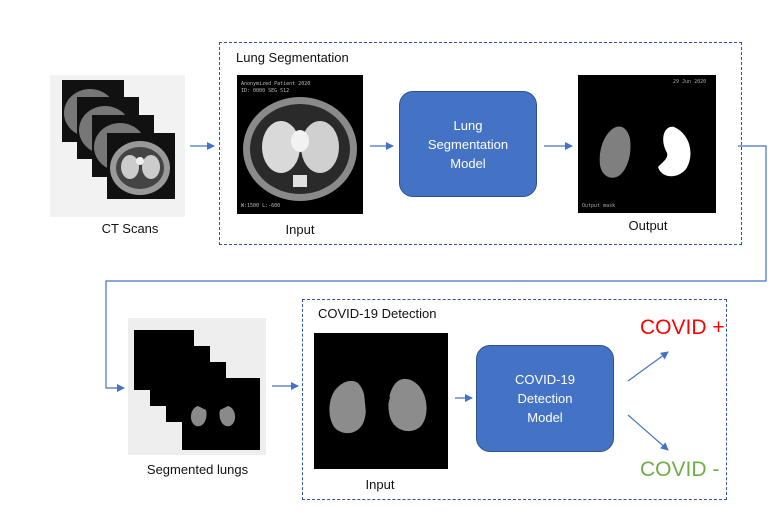 The height and width of the screenshot is (516, 782). Describe the element at coordinates (680, 469) in the screenshot. I see `covid-negative-label: COVID -` at that location.